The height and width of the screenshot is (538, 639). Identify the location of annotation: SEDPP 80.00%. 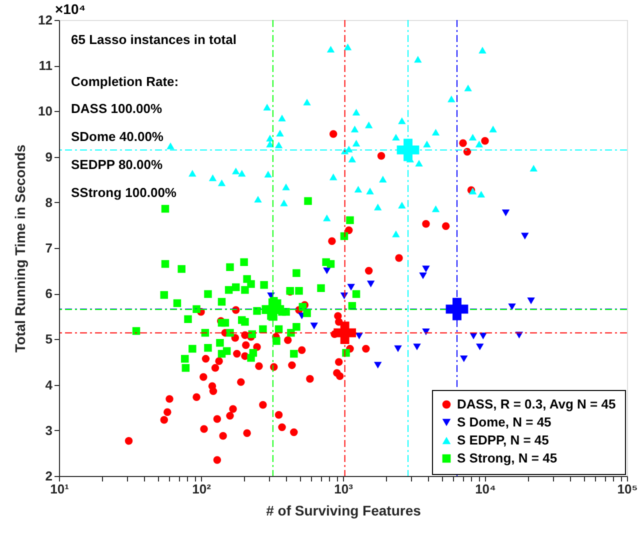
(117, 164).